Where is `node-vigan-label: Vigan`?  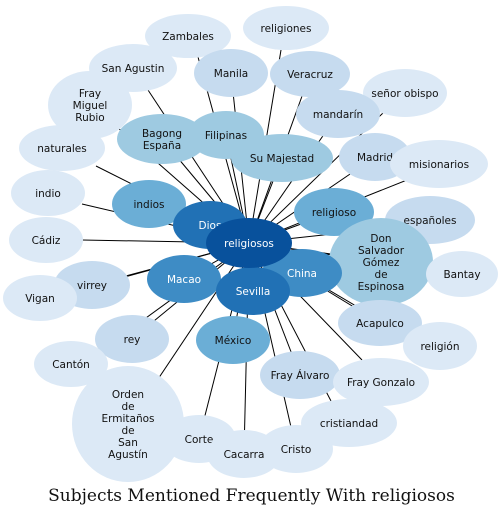 node-vigan-label: Vigan is located at coordinates (40, 299).